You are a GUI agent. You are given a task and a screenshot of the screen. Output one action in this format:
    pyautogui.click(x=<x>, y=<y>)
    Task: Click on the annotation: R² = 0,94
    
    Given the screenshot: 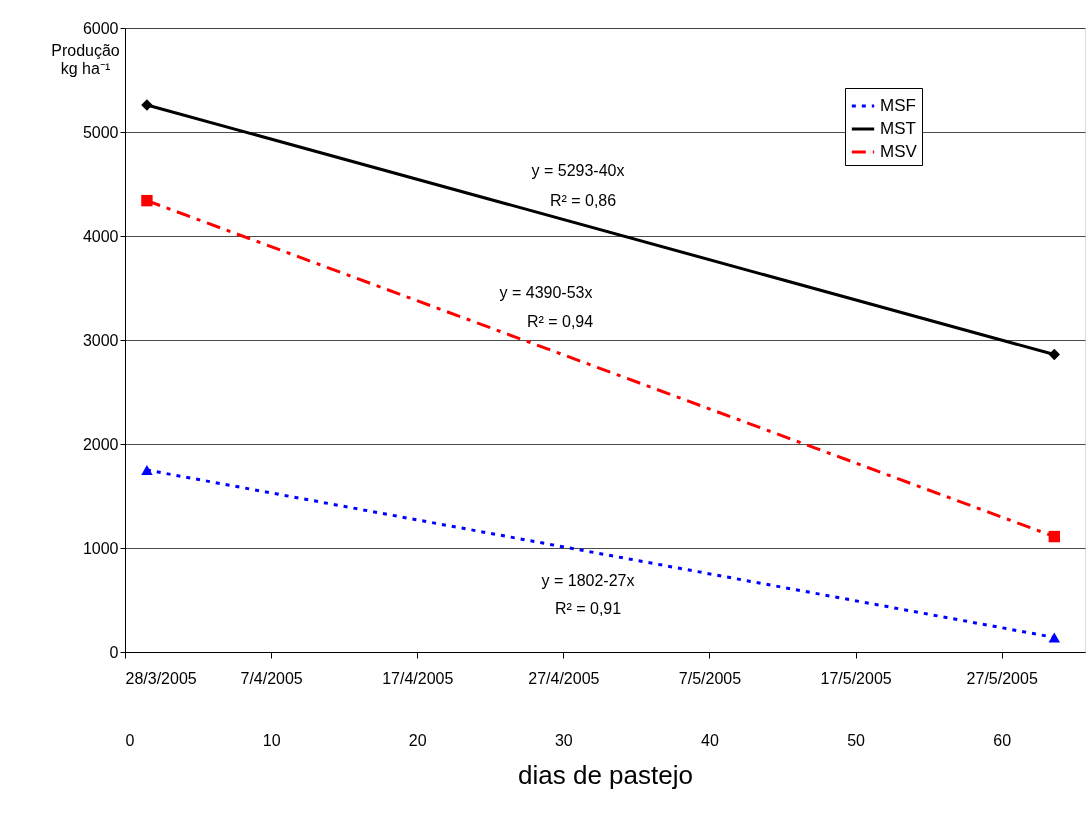 What is the action you would take?
    pyautogui.click(x=560, y=321)
    